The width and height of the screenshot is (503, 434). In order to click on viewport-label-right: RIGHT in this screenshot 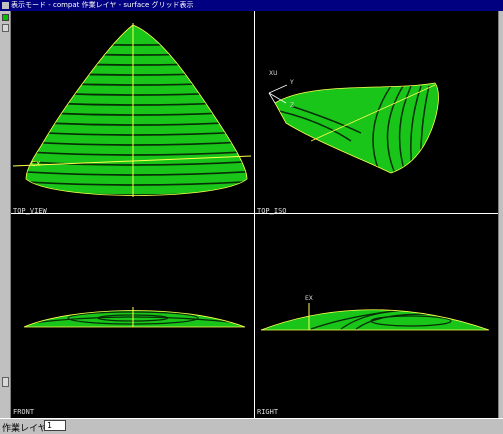, I will do `click(268, 412)`.